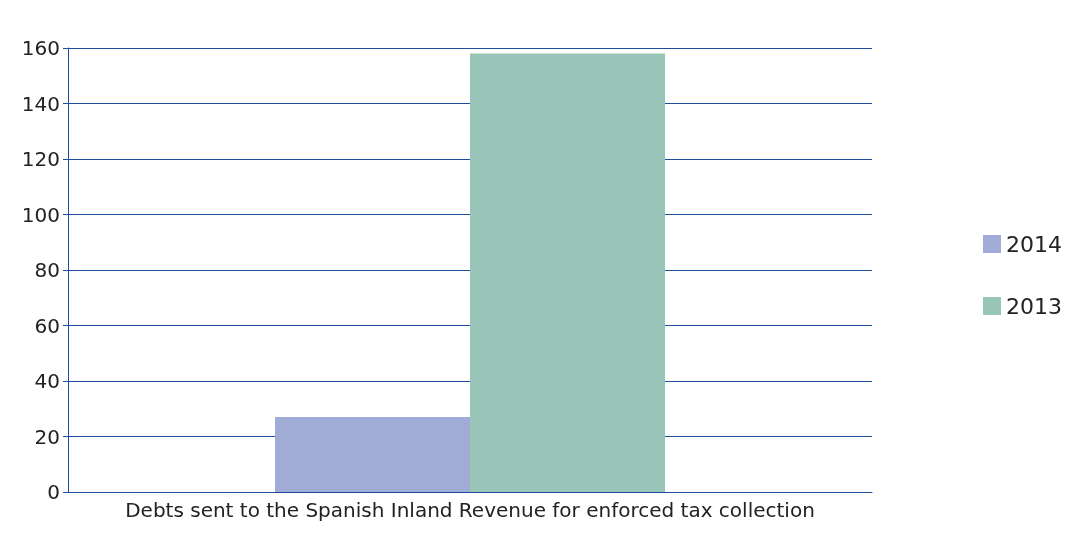 This screenshot has width=1080, height=550. Describe the element at coordinates (470, 510) in the screenshot. I see `x-tick-label: Debts sent to the Spanish Inland Revenue for enforced tax collection` at that location.